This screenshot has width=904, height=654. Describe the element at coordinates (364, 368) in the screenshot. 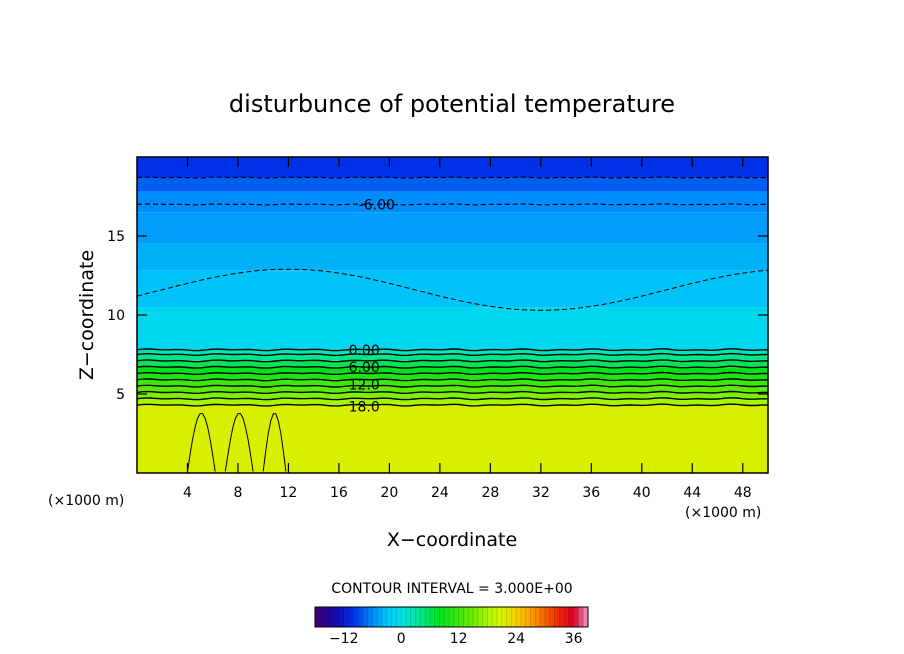

I see `contour-label: 6.00` at that location.